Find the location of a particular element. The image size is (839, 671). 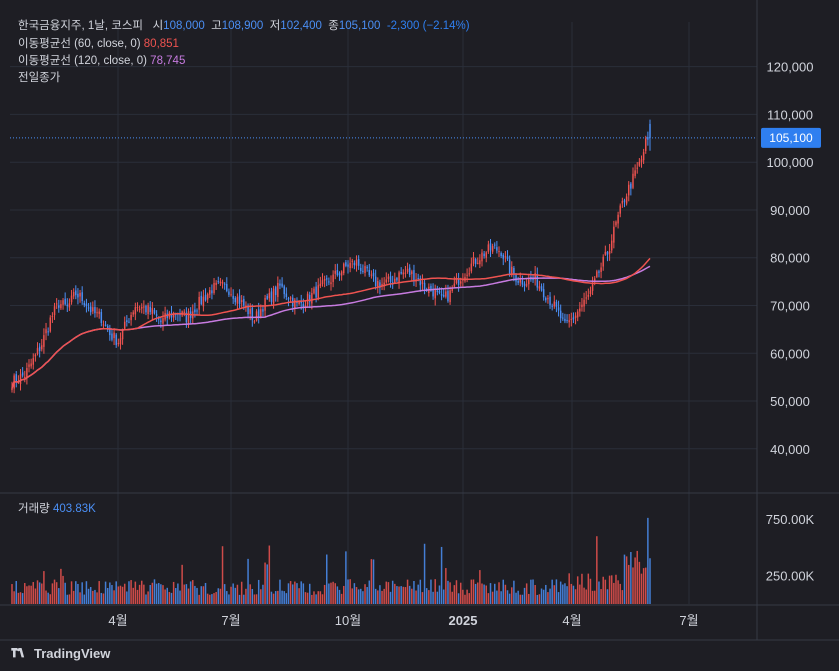

y-tick-label: 100,000 is located at coordinates (790, 162).